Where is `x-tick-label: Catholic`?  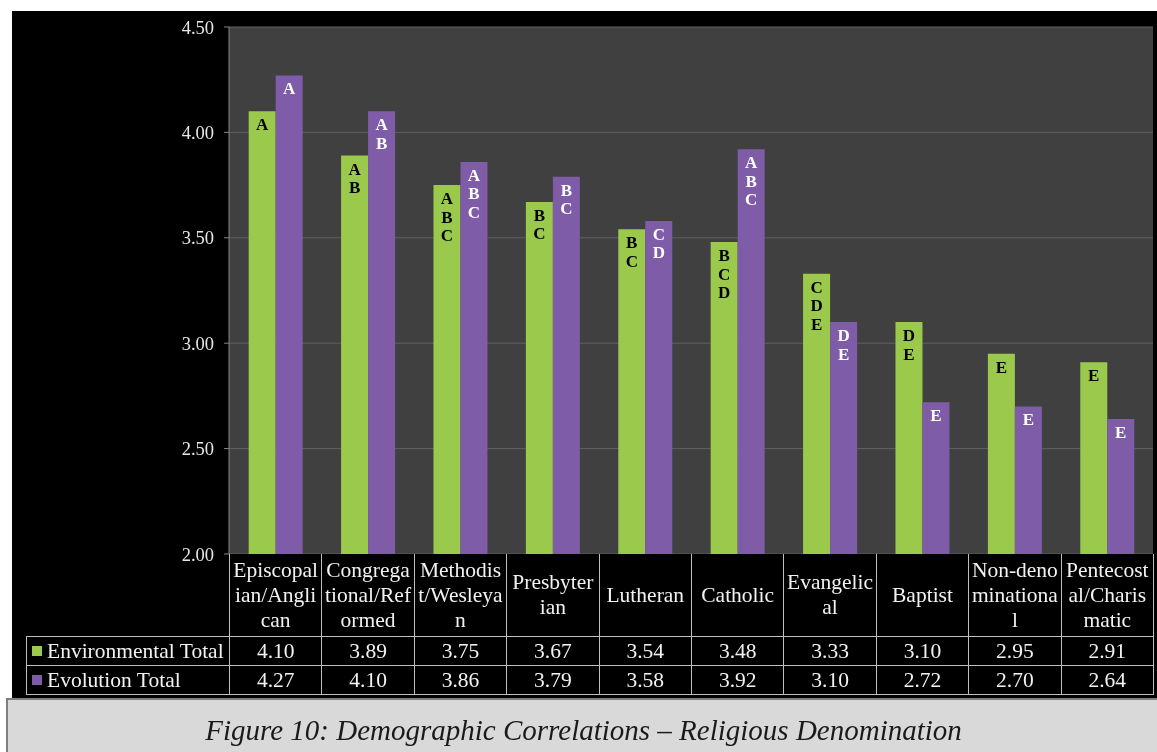
x-tick-label: Catholic is located at coordinates (738, 595).